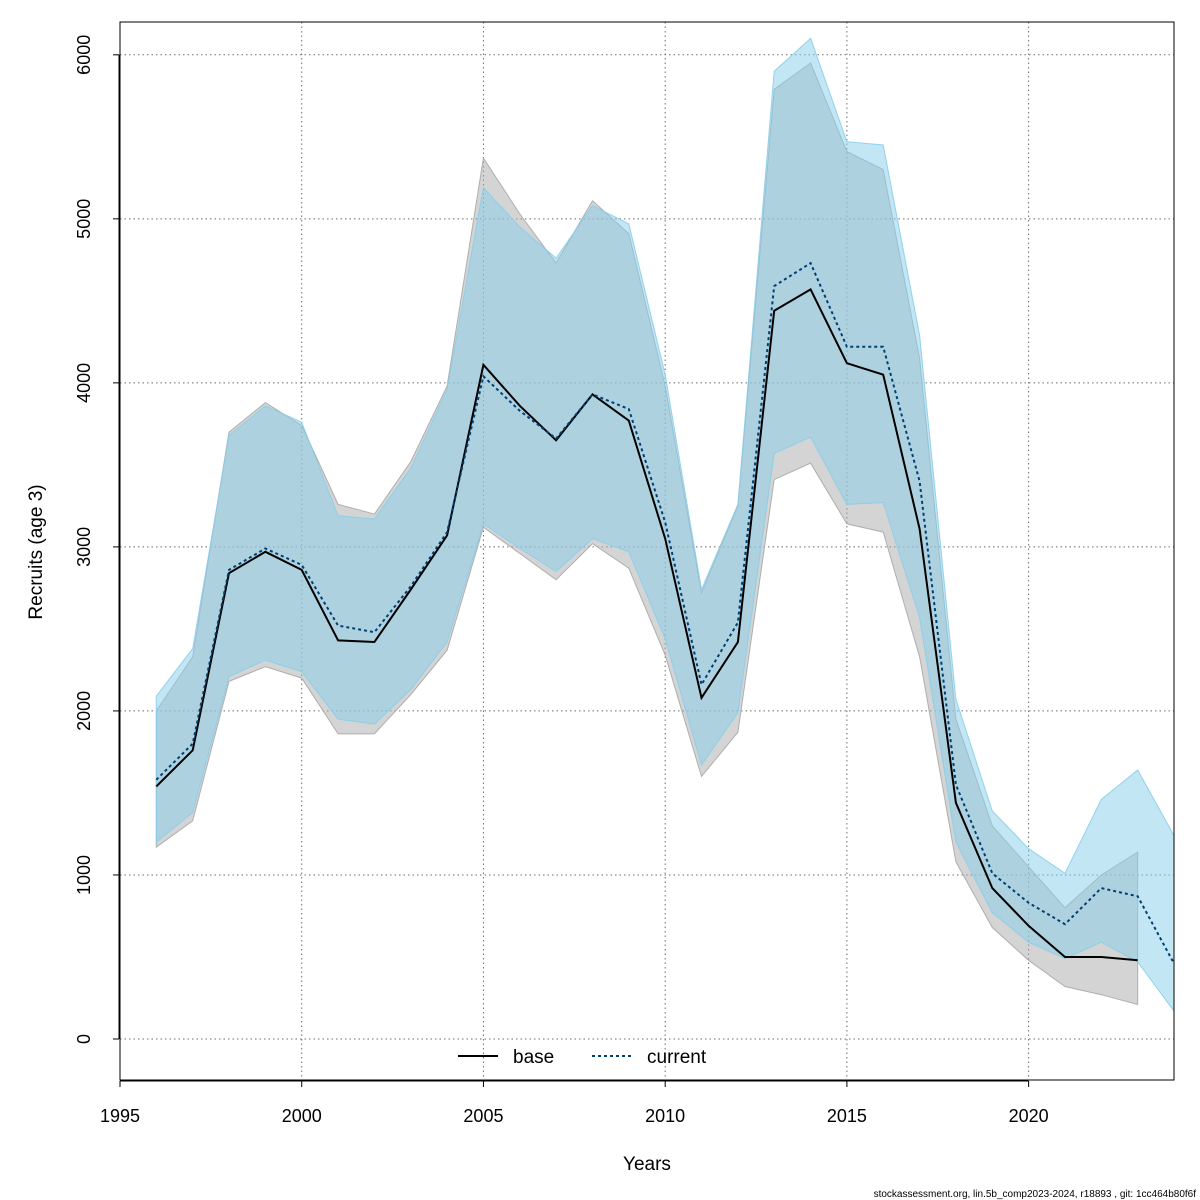 The width and height of the screenshot is (1200, 1200). What do you see at coordinates (582, 1057) in the screenshot?
I see `legend: base current` at bounding box center [582, 1057].